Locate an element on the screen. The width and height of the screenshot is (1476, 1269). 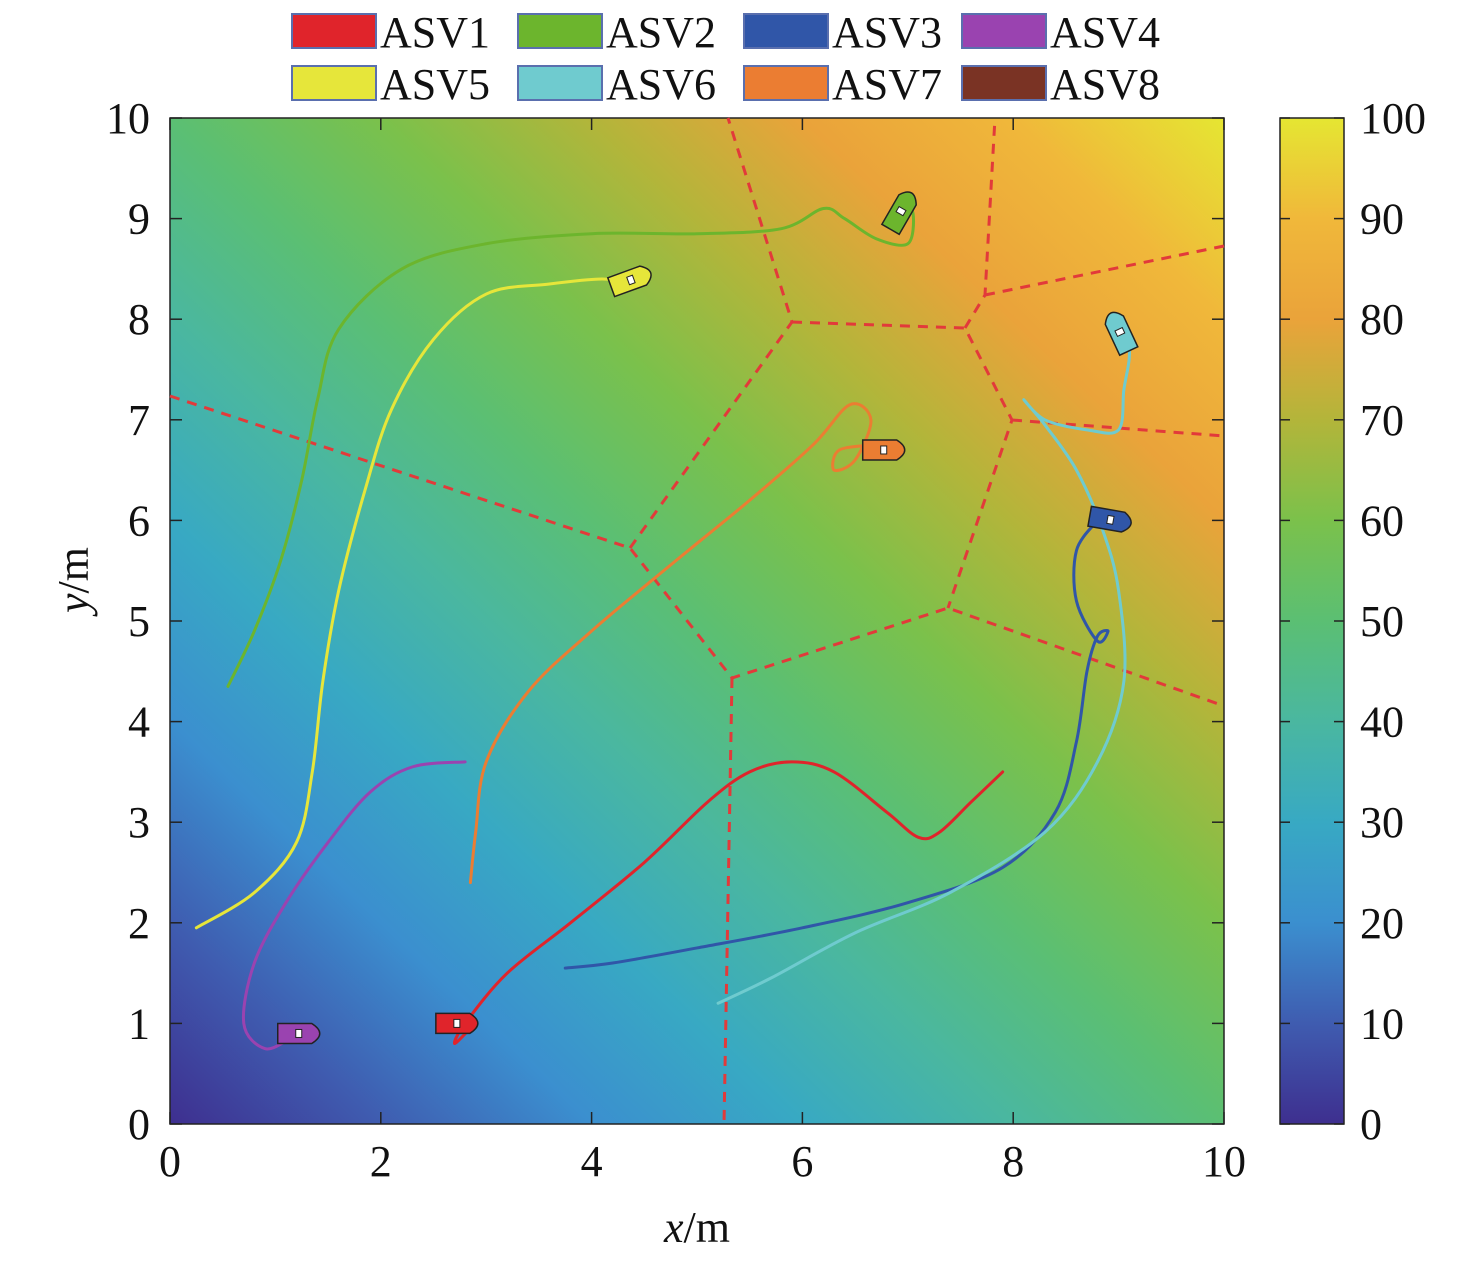
legend-item-asv2: ASV2 is located at coordinates (616, 32).